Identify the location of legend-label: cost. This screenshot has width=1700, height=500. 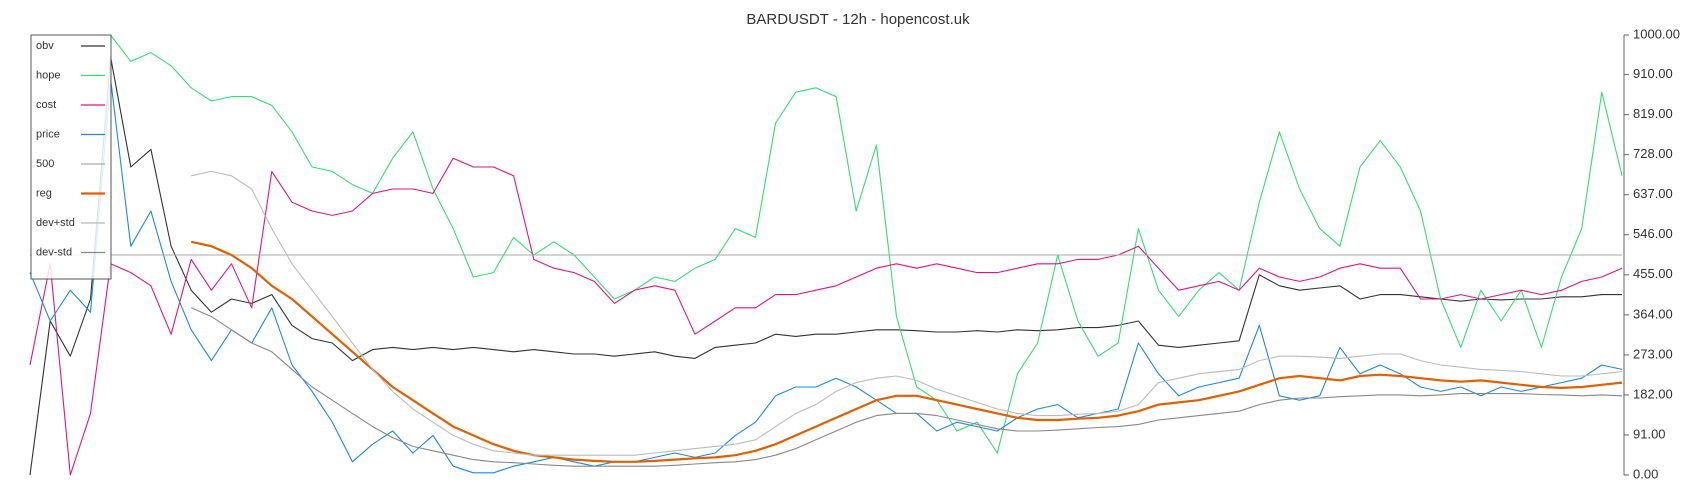
(46, 105).